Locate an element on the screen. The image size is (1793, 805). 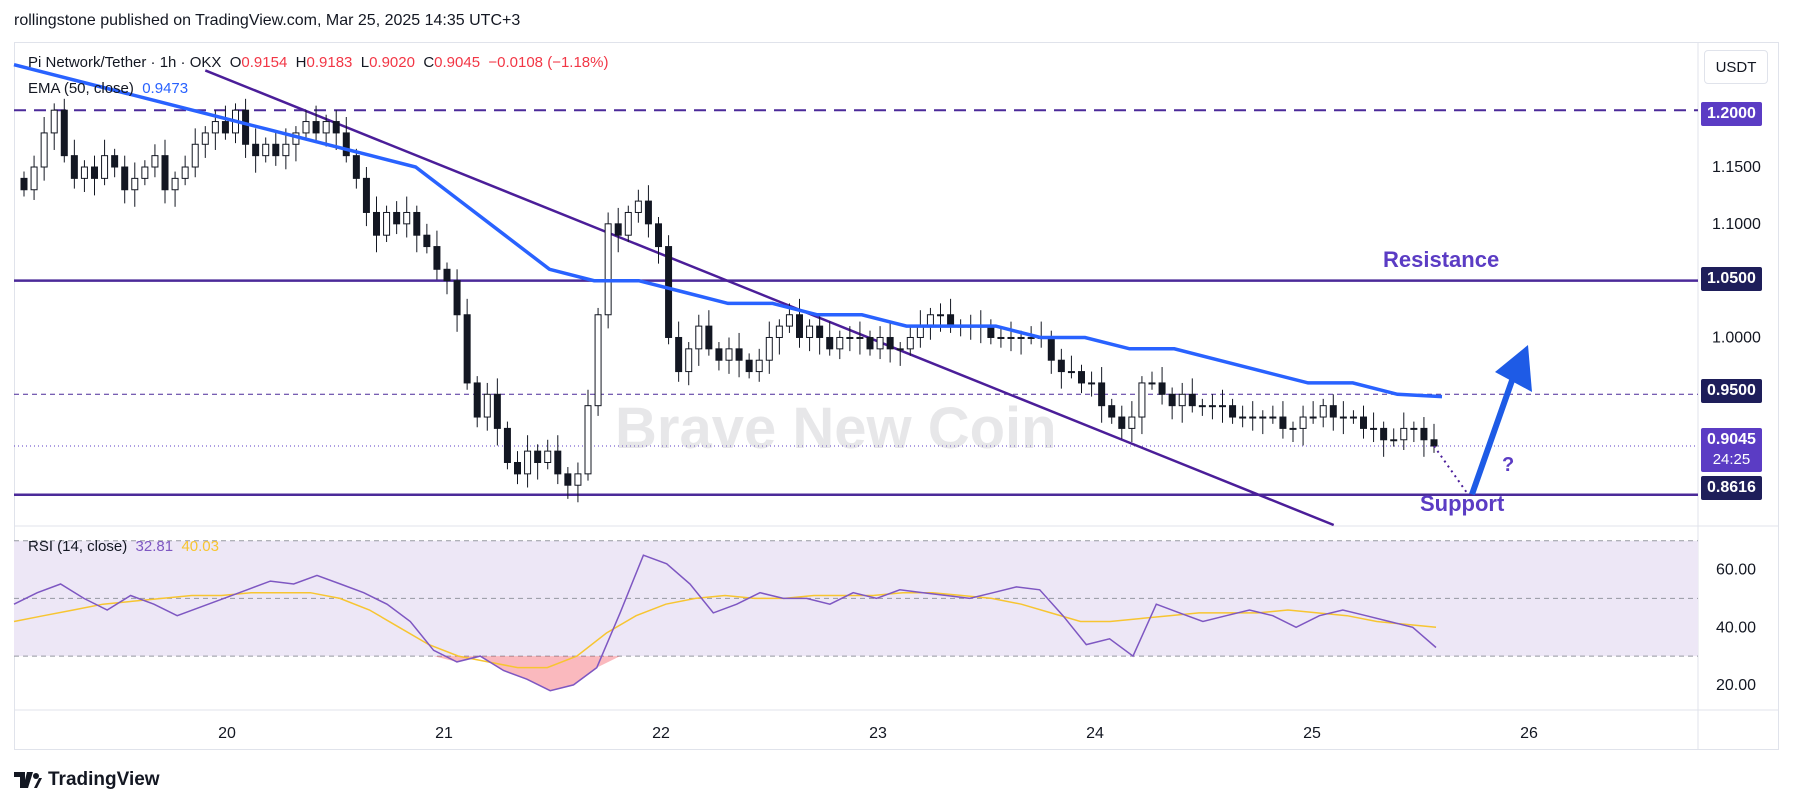
rsi-ma-value: 40.03 is located at coordinates (200, 546).